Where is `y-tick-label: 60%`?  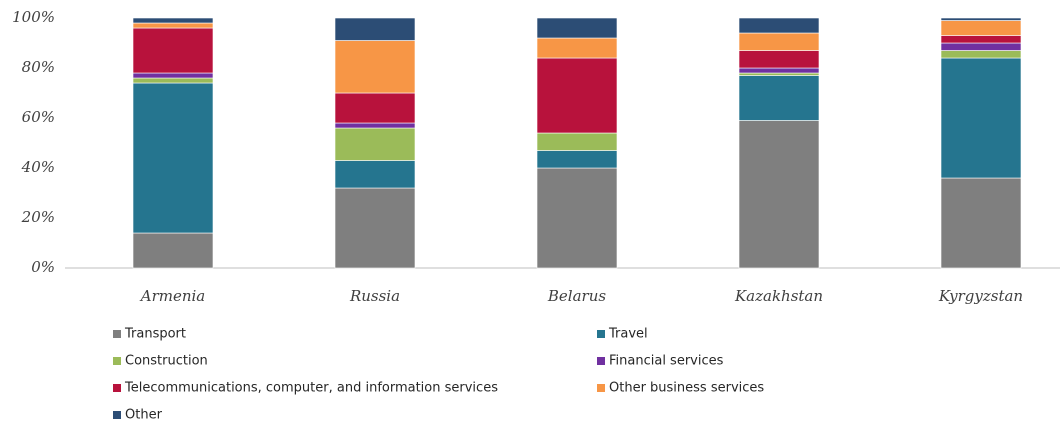
y-tick-label: 60% is located at coordinates (38, 117).